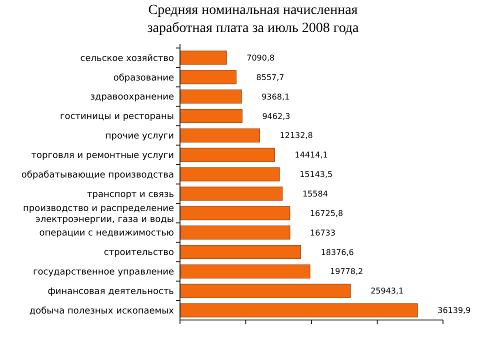 The image size is (478, 340). I want to click on data-label: 15143,5, so click(316, 175).